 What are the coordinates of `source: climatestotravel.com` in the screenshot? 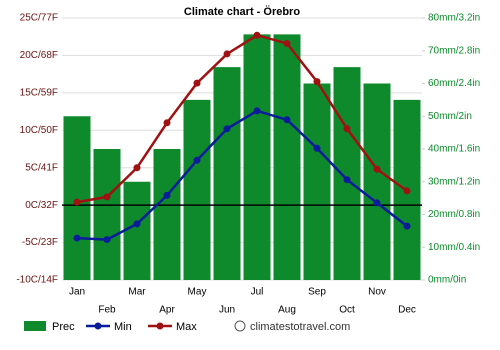 It's located at (300, 327).